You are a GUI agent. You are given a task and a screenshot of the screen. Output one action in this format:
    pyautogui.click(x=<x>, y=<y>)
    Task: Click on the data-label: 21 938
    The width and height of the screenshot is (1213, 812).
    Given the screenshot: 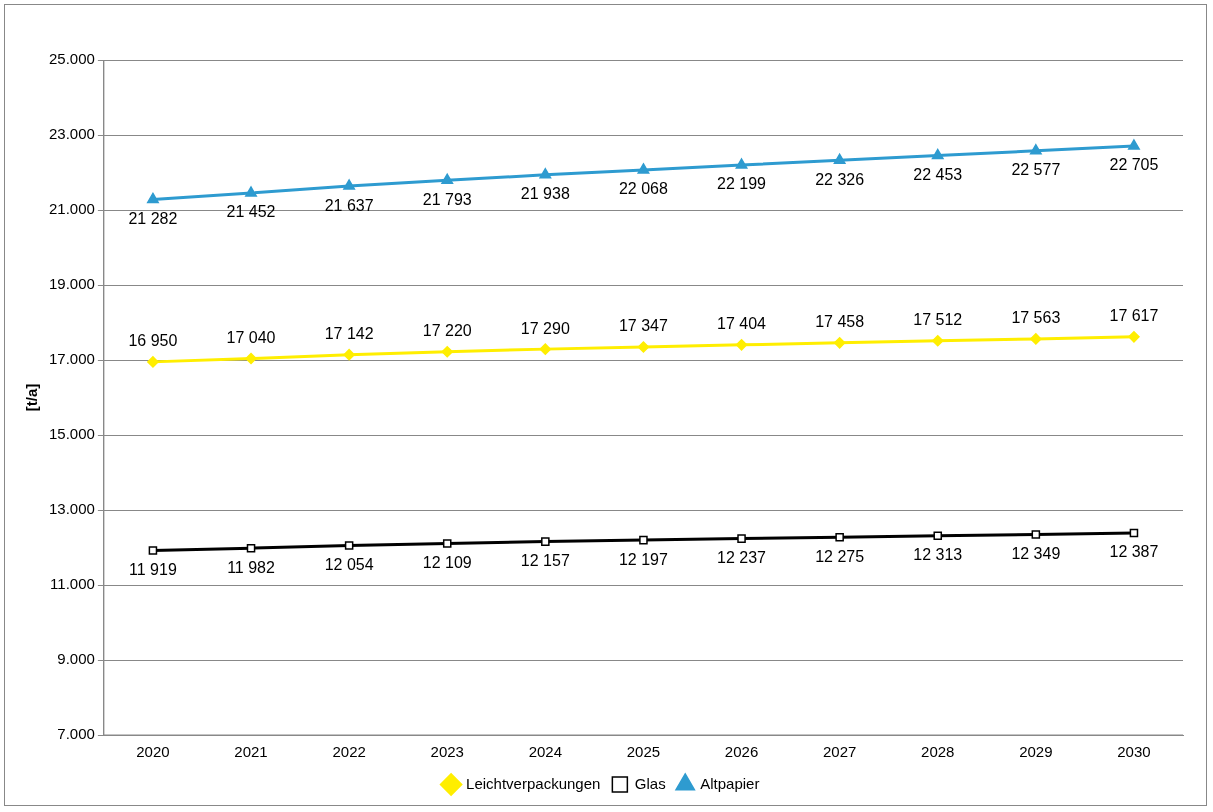 What is the action you would take?
    pyautogui.click(x=545, y=194)
    